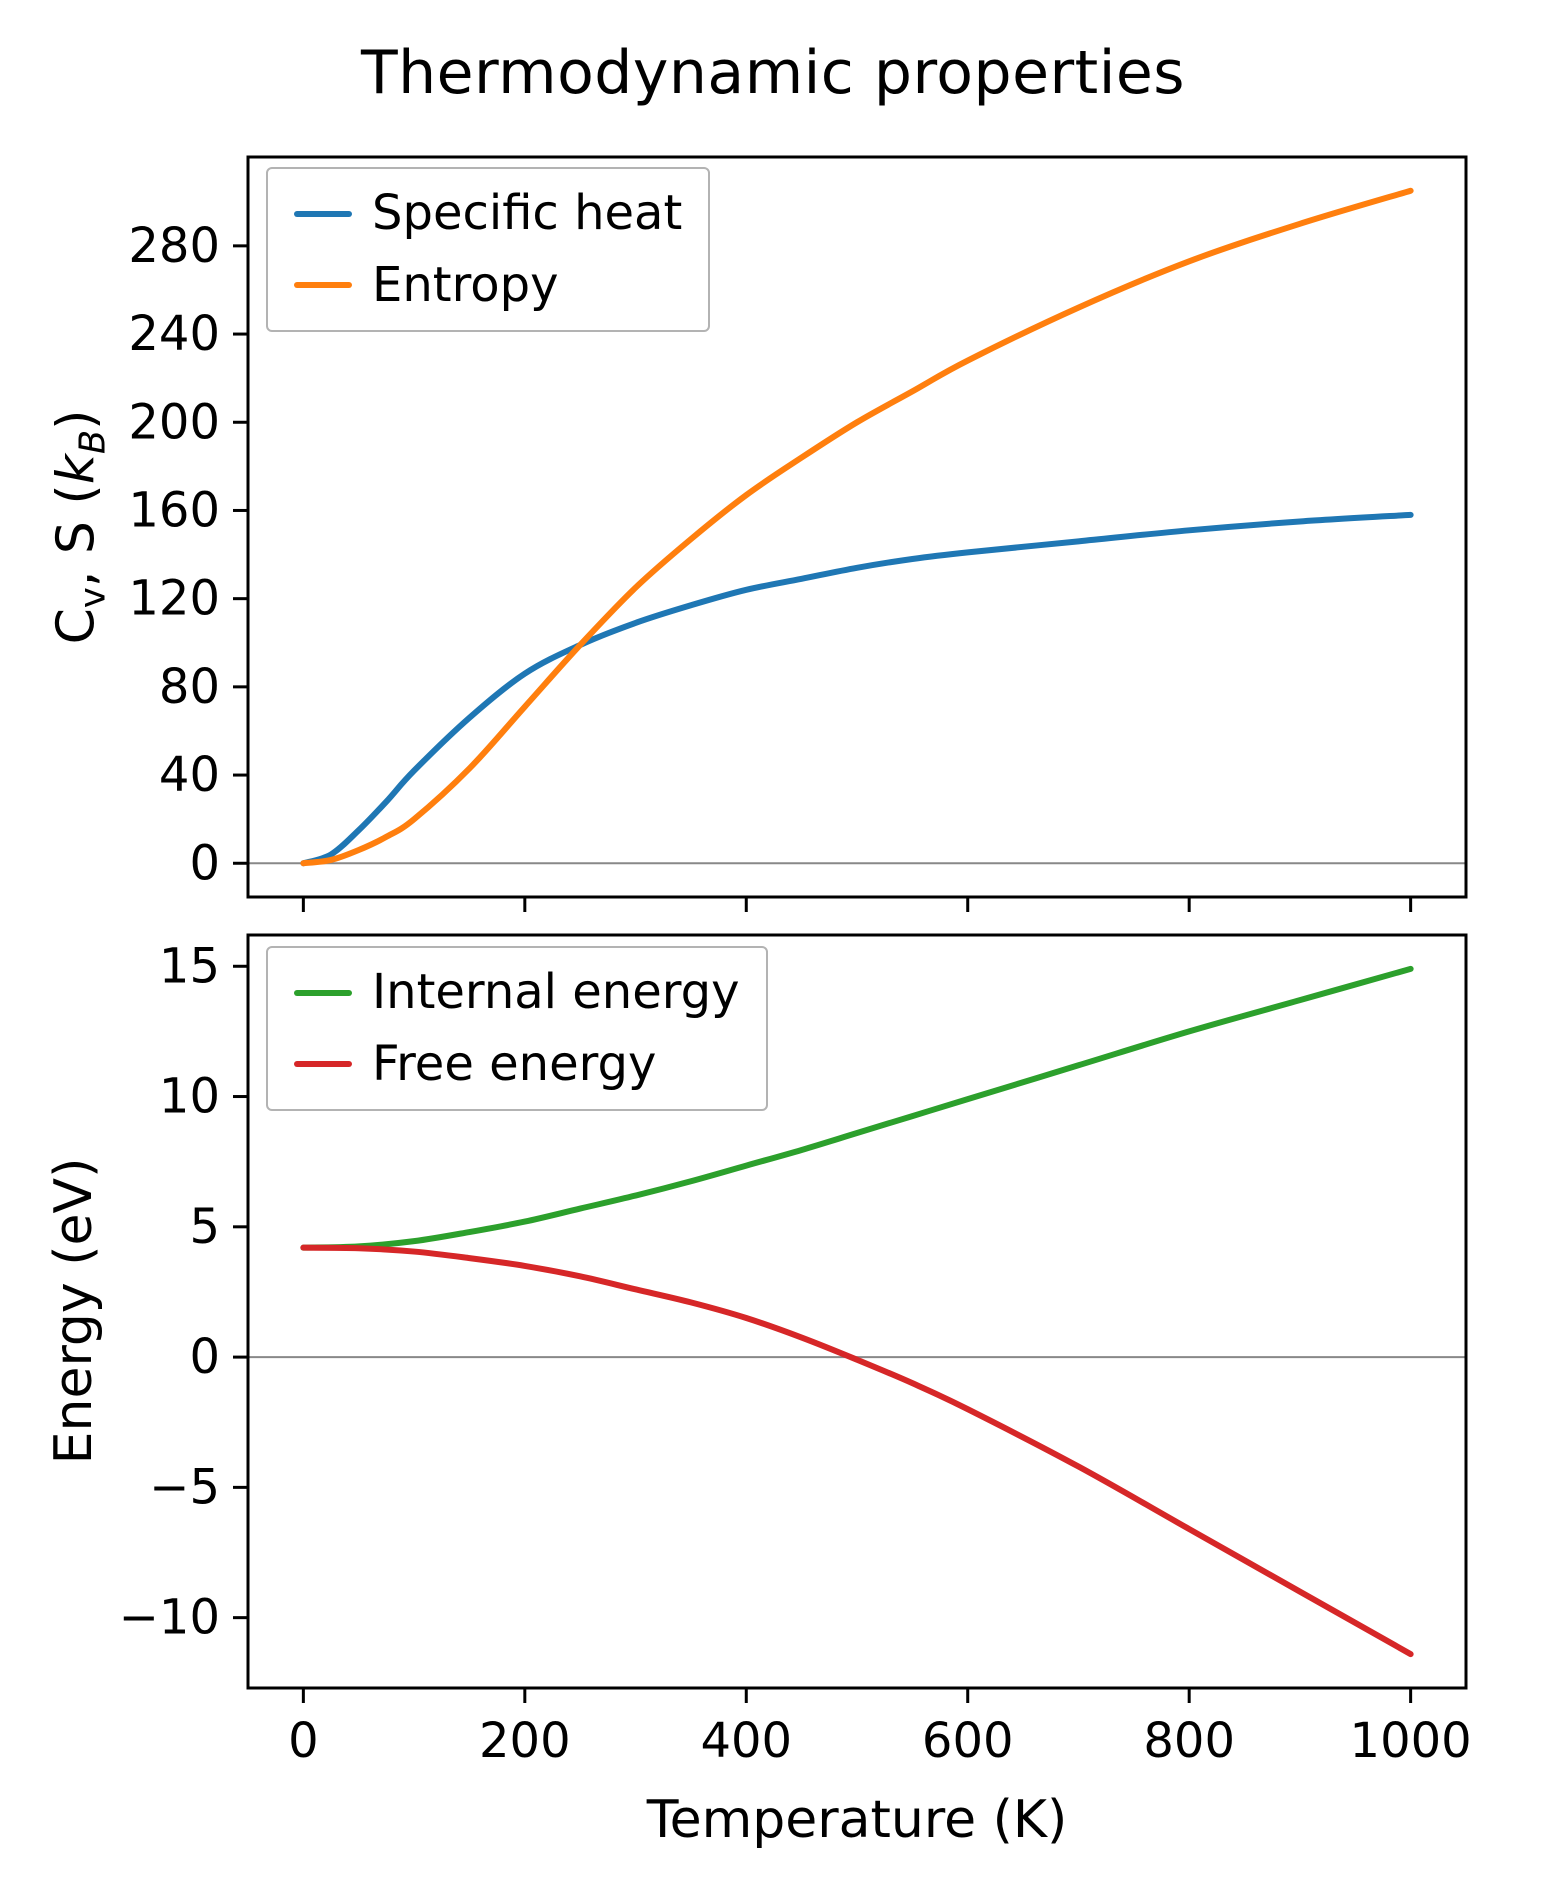 This screenshot has width=1546, height=1901. Describe the element at coordinates (968, 1741) in the screenshot. I see `x-tick-label: 600` at that location.